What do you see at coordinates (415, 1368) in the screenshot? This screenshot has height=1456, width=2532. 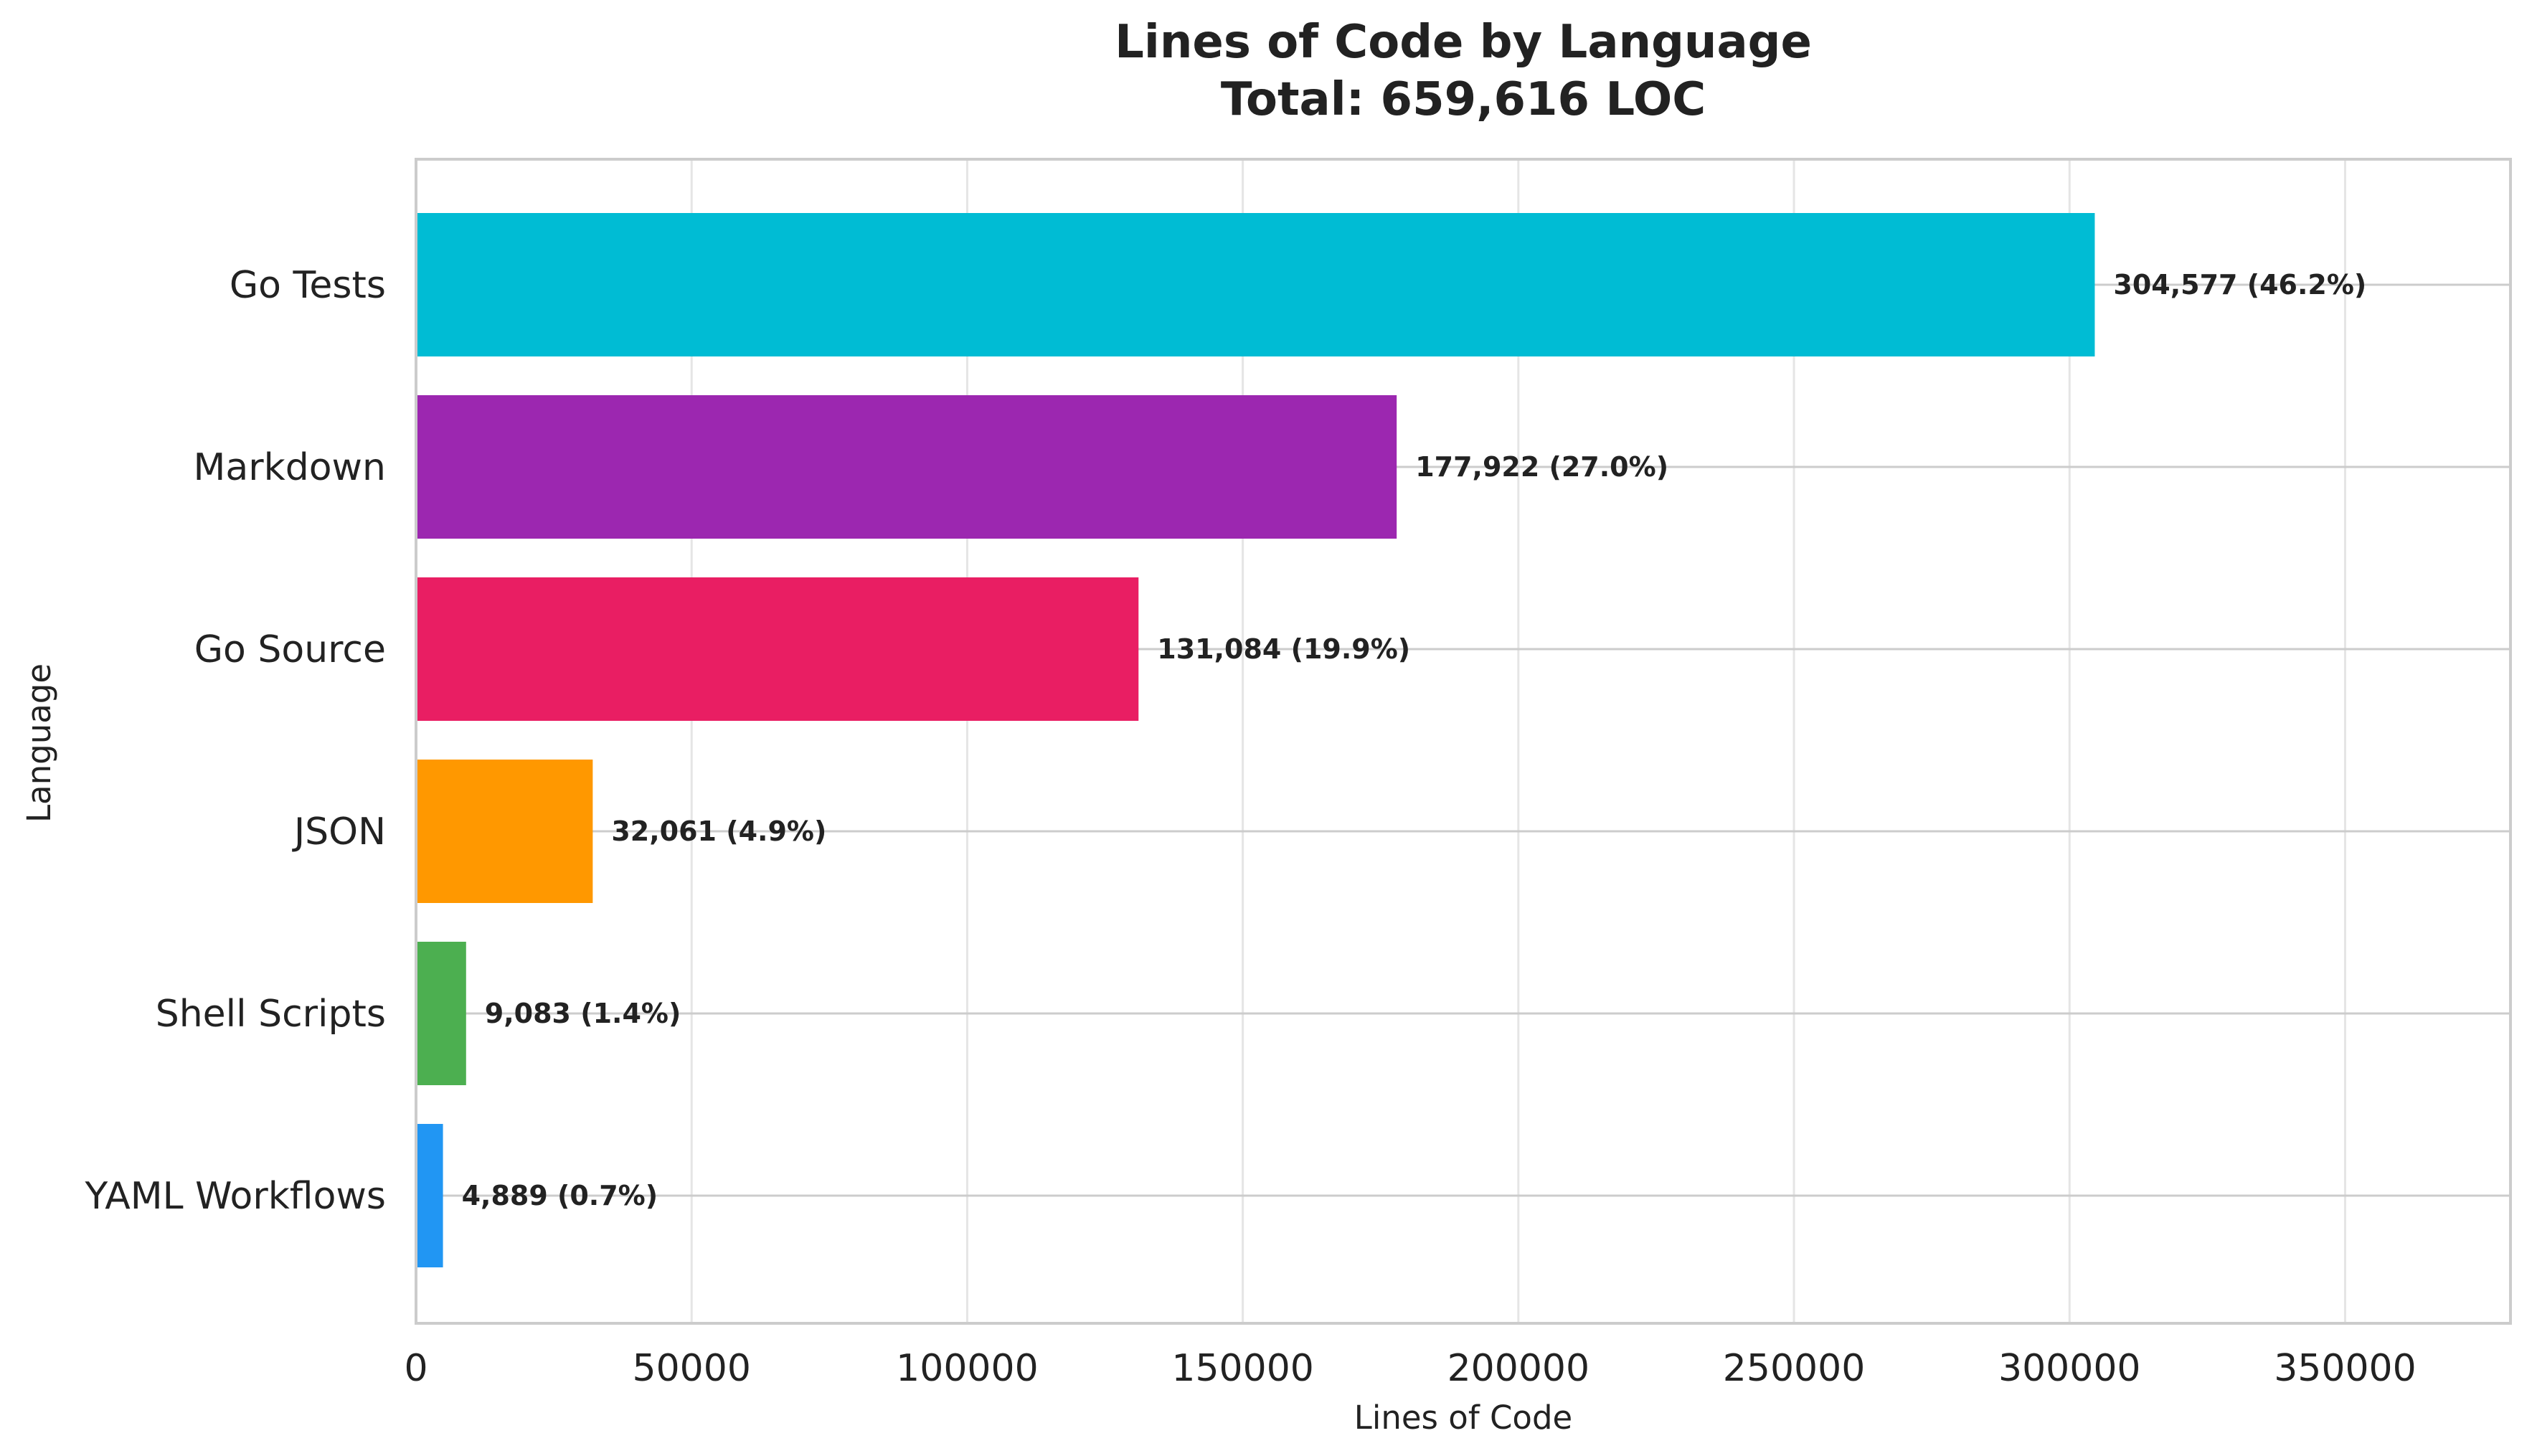 I see `x-tick-label: 0` at bounding box center [415, 1368].